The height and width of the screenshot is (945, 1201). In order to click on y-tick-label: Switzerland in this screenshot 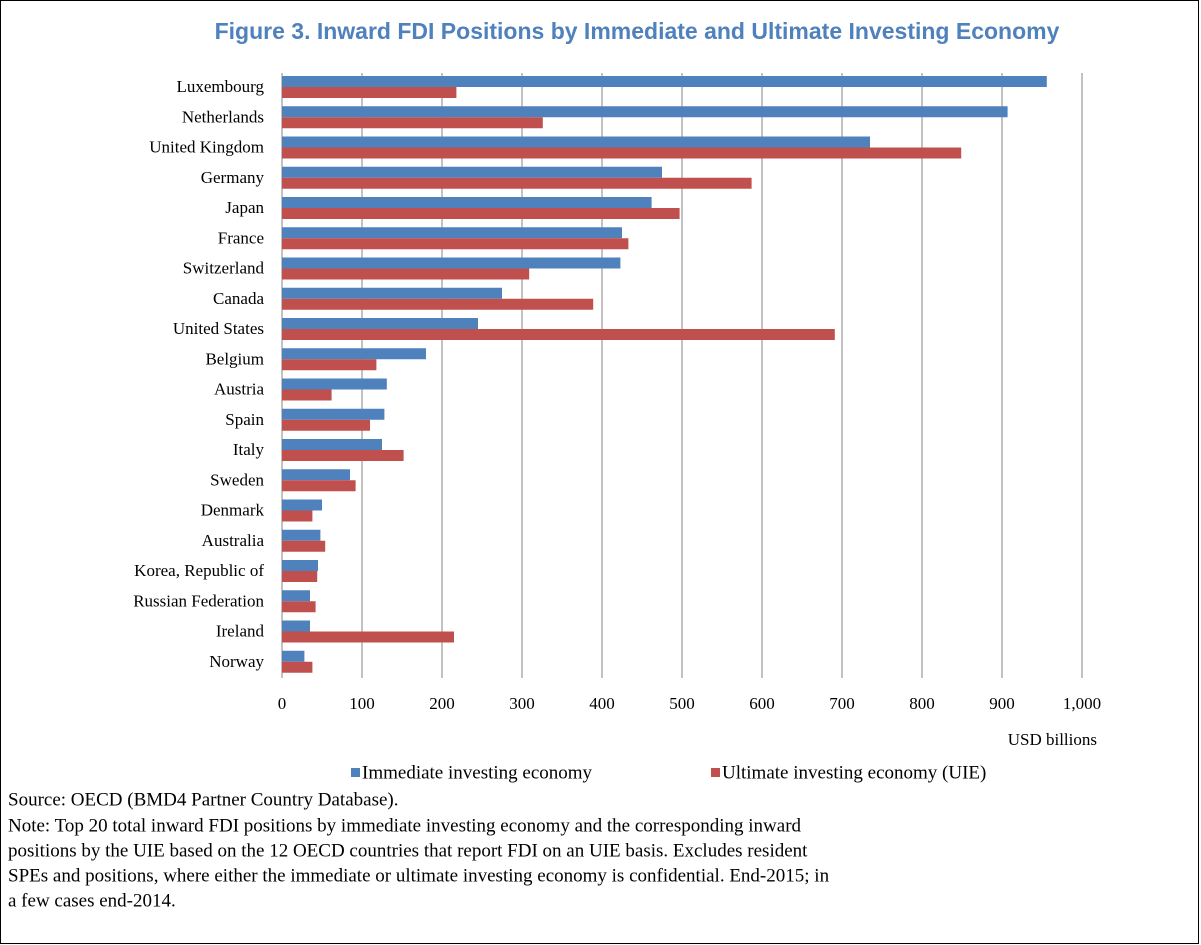, I will do `click(224, 268)`.